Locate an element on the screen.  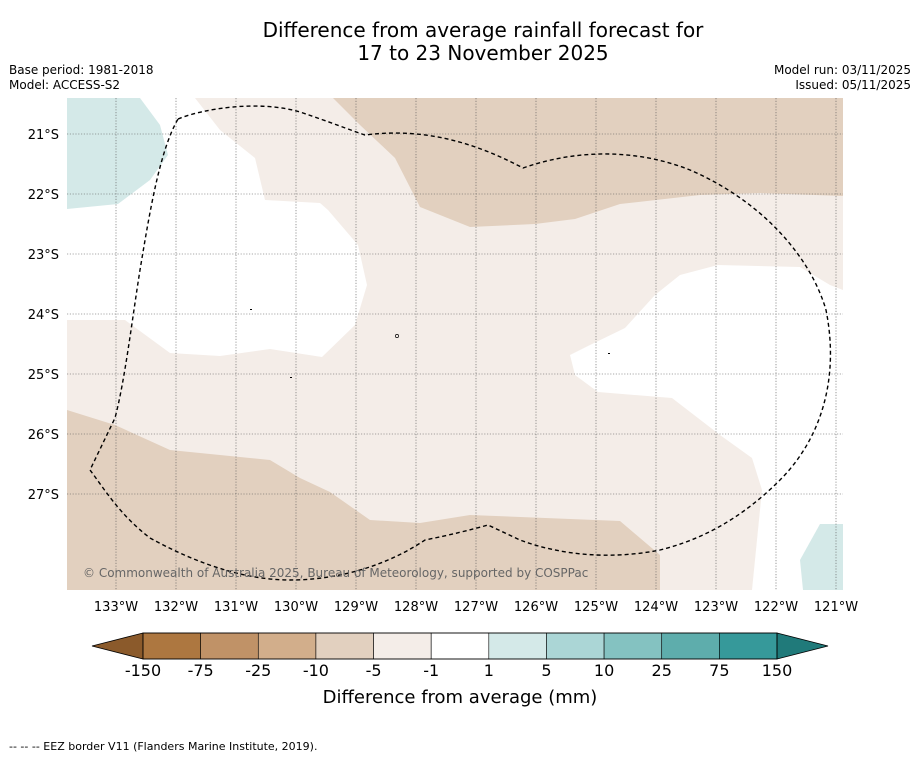
colorbar-tick-label: -5 is located at coordinates (374, 670).